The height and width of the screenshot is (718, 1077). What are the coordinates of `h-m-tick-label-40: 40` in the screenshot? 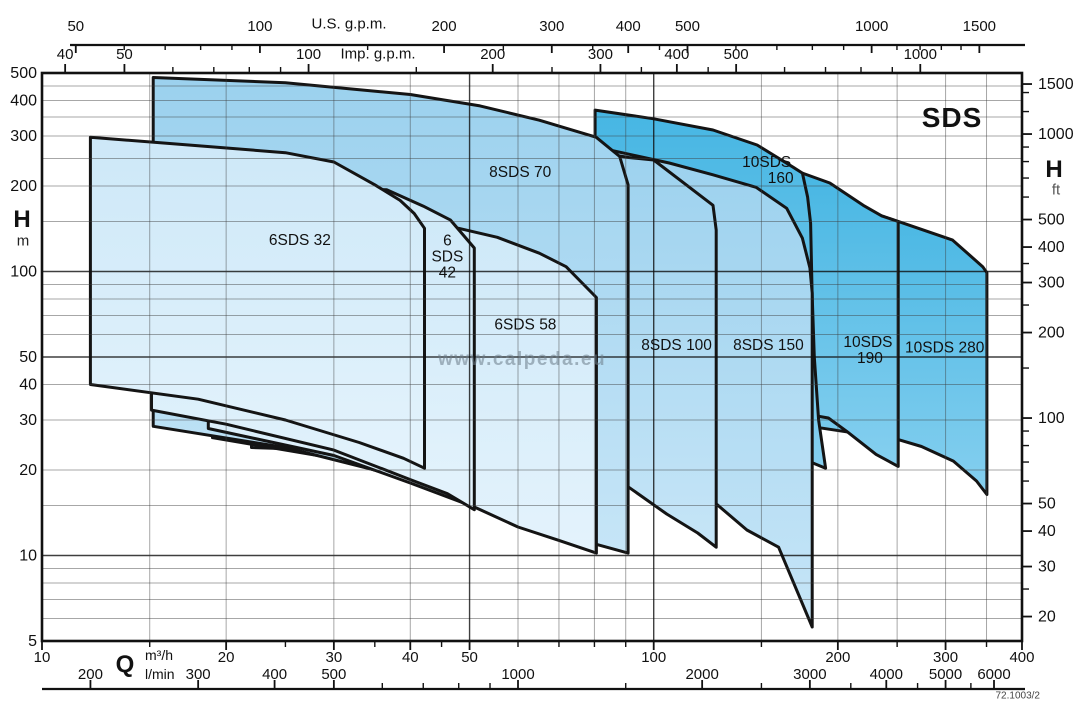 It's located at (28, 385).